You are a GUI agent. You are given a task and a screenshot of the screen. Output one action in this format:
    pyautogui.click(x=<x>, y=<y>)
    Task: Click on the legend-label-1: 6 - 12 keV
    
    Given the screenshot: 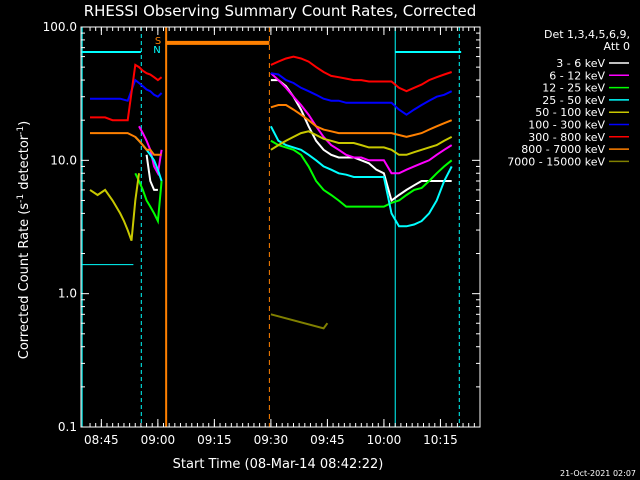 What is the action you would take?
    pyautogui.click(x=577, y=75)
    